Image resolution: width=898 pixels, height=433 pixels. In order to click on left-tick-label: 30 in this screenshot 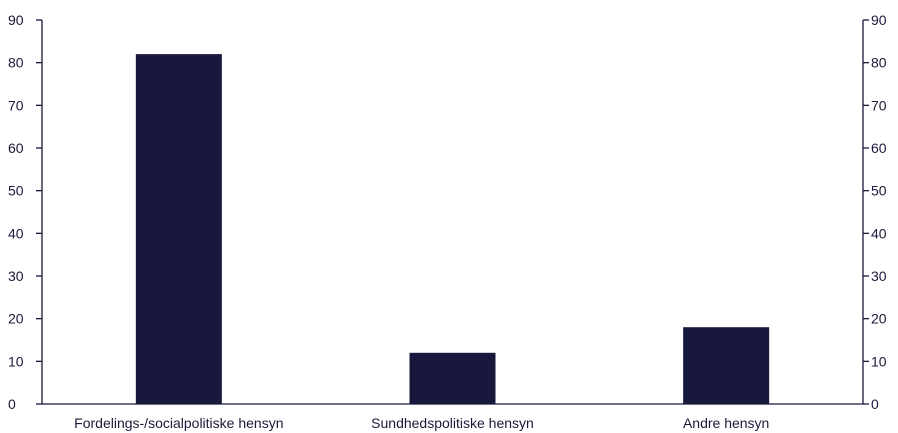, I will do `click(16, 276)`.